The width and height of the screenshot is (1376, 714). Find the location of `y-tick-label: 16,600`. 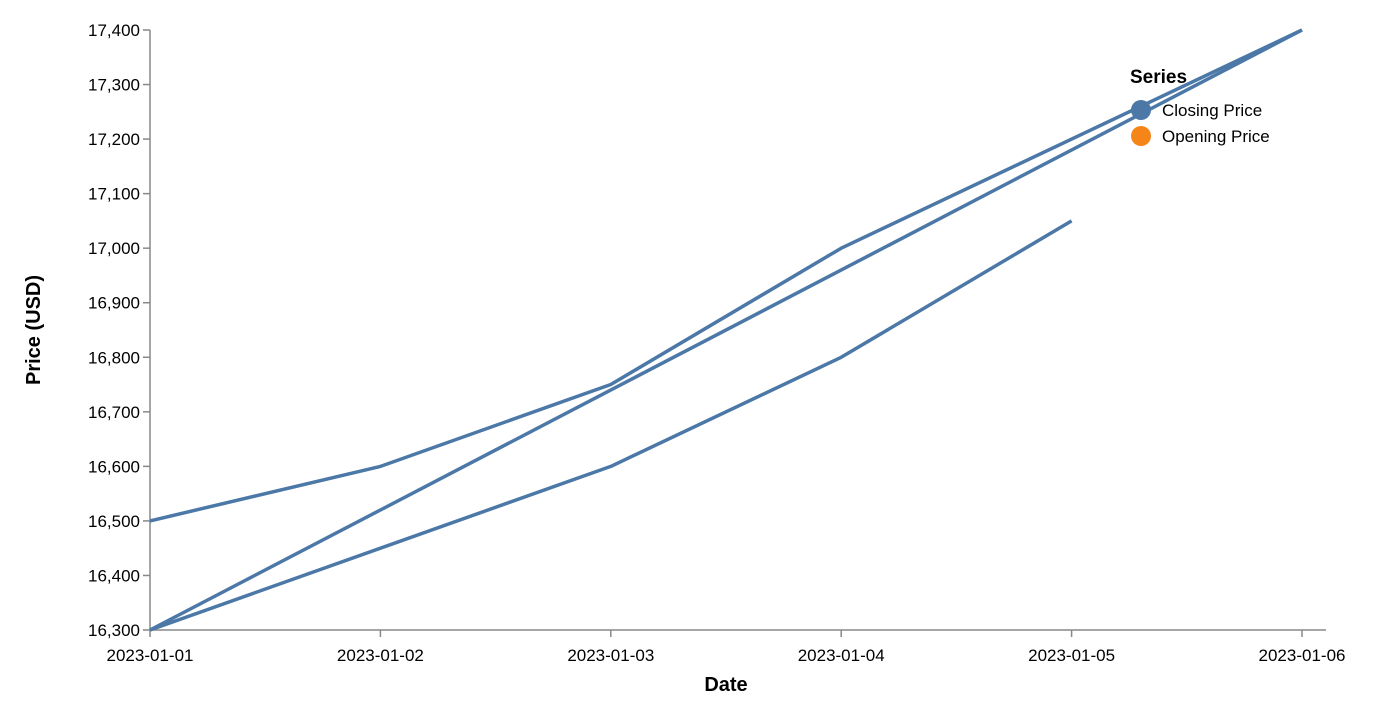

y-tick-label: 16,600 is located at coordinates (114, 466).